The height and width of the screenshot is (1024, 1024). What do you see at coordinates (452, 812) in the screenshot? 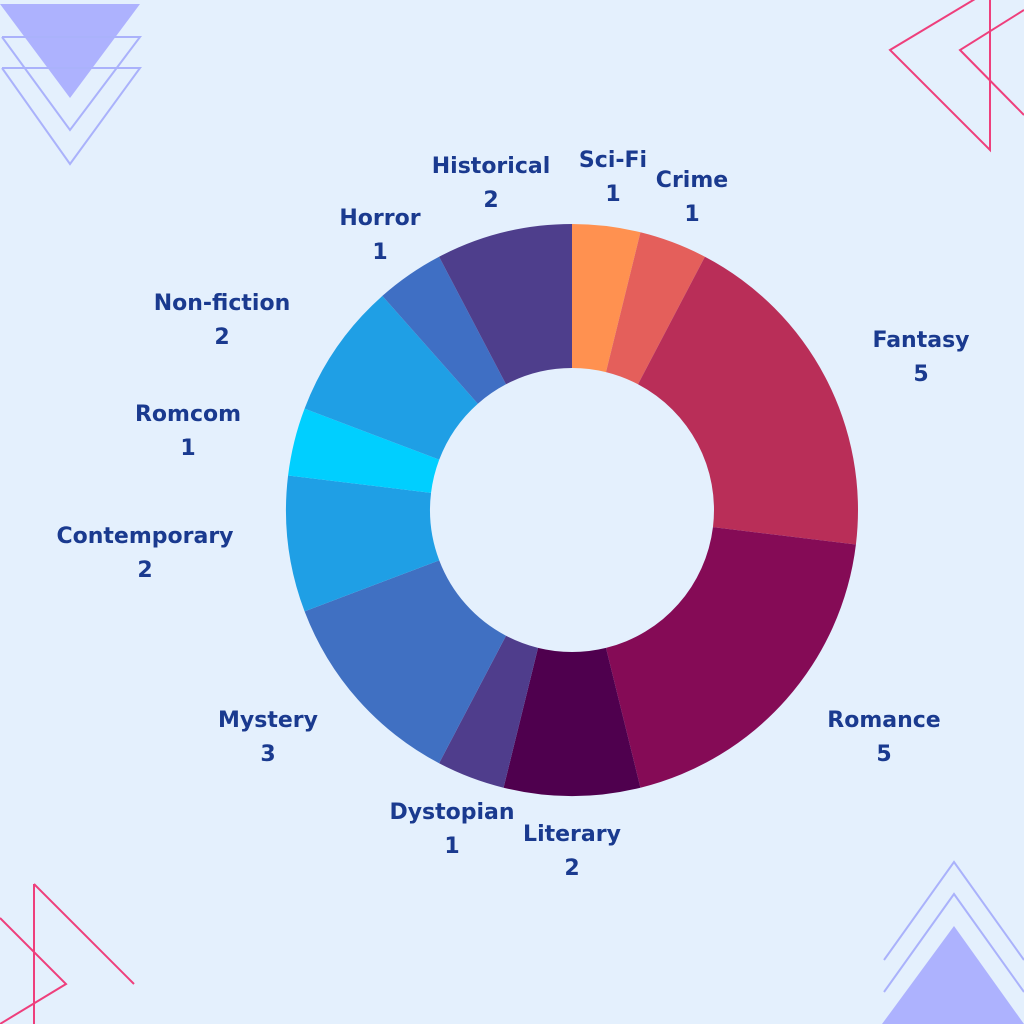
I see `label-category: Dystopian` at bounding box center [452, 812].